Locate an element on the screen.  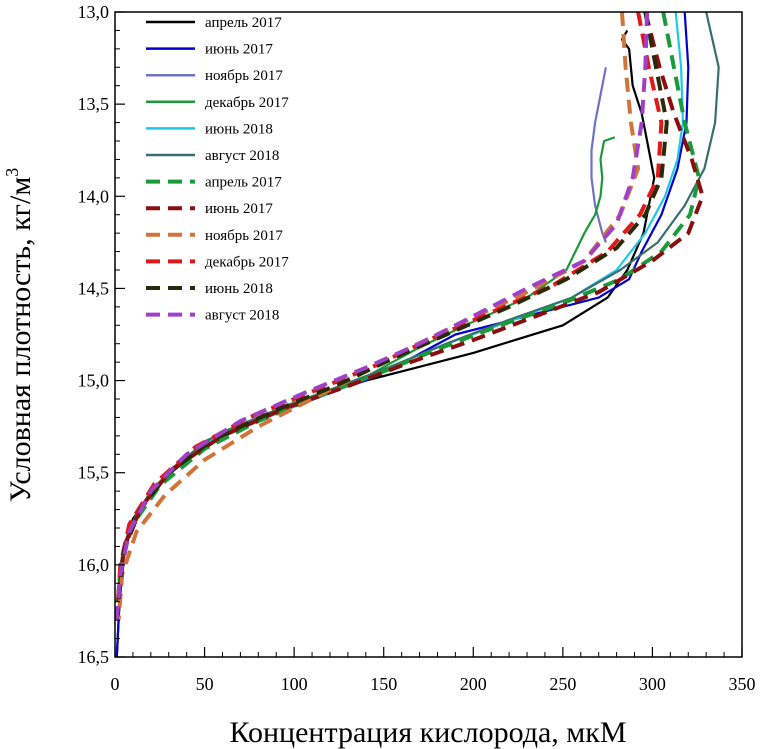
x-axis-title: Концентрация кислорода, мкМ is located at coordinates (427, 732).